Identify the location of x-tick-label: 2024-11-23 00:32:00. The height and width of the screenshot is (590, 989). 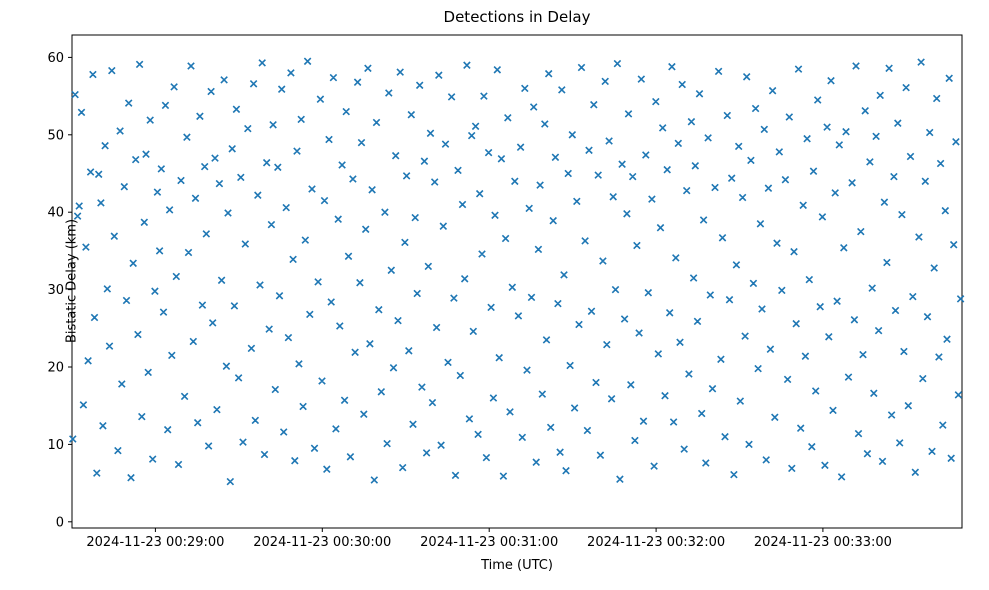
(656, 542).